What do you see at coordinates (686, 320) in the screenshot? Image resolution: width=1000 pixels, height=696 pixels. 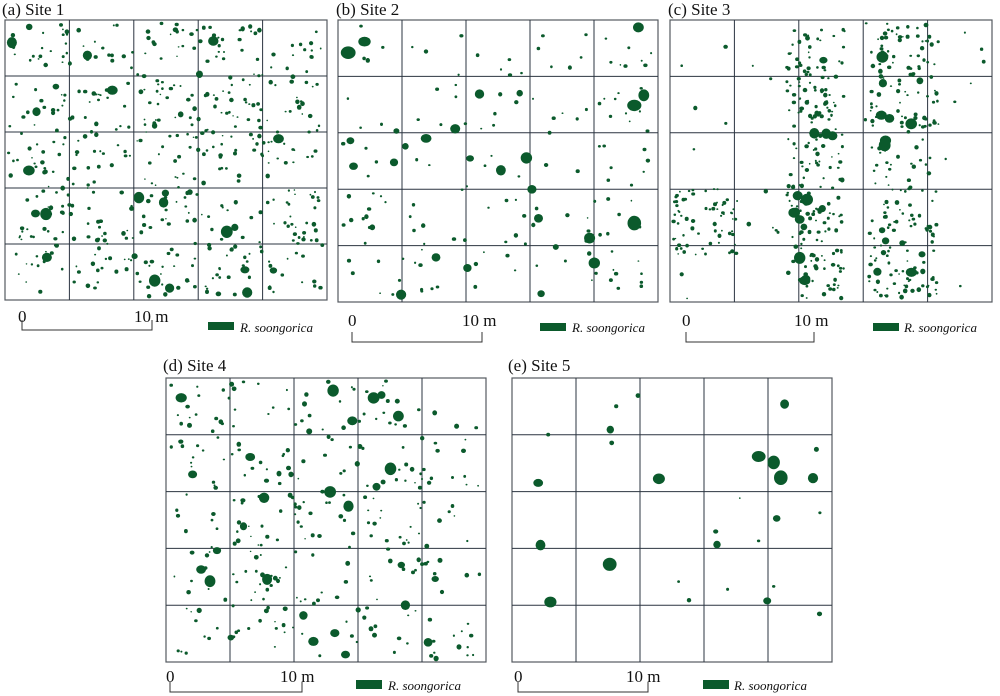 I see `scale-start-label: 0` at bounding box center [686, 320].